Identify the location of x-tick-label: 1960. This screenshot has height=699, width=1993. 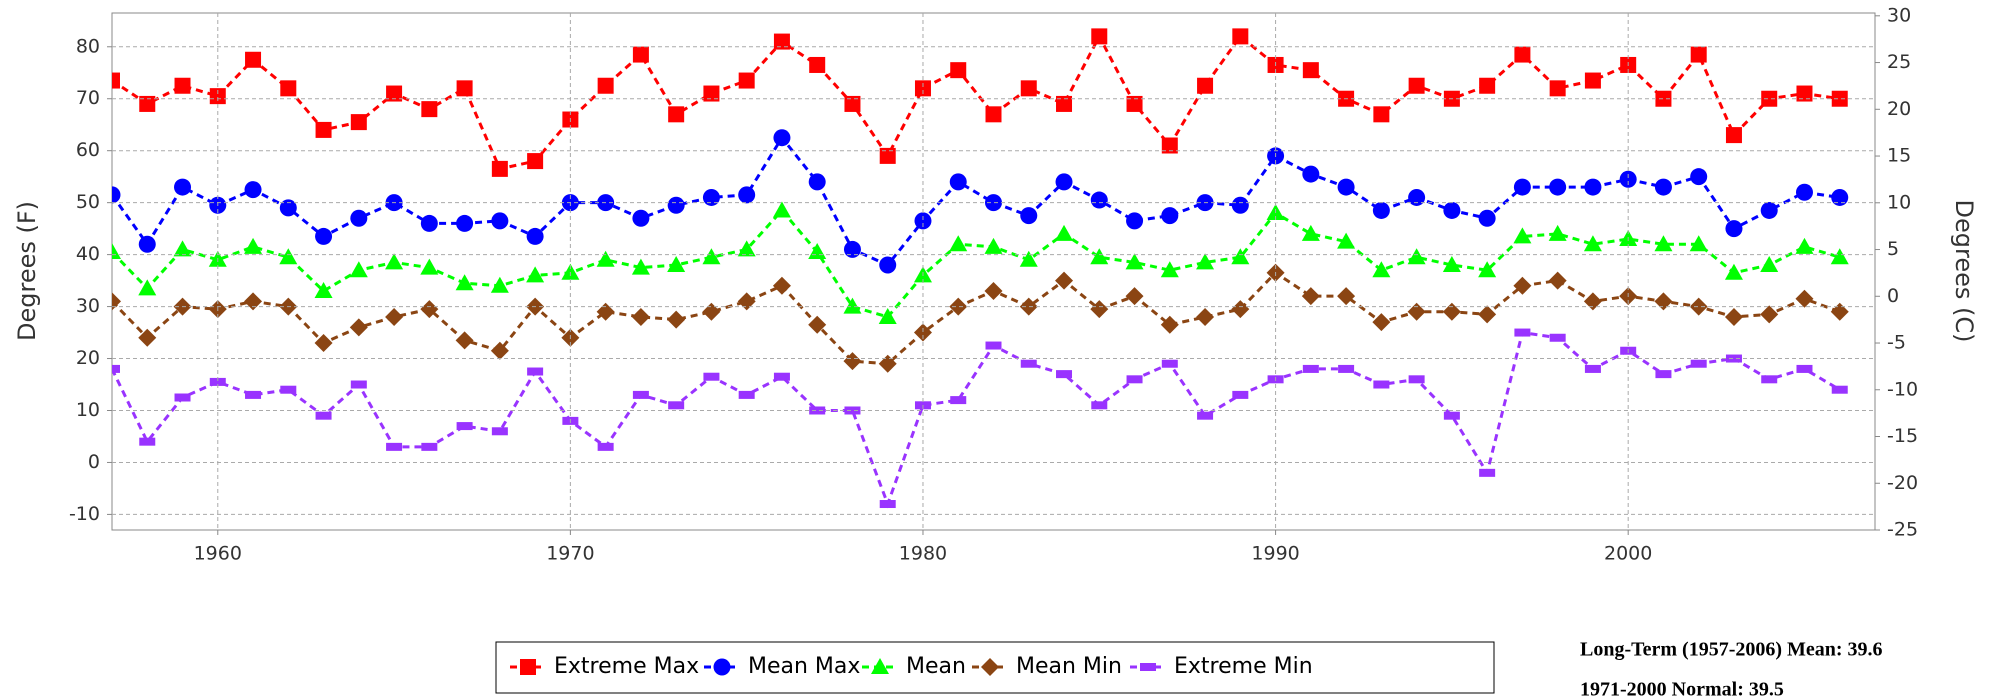
(218, 554).